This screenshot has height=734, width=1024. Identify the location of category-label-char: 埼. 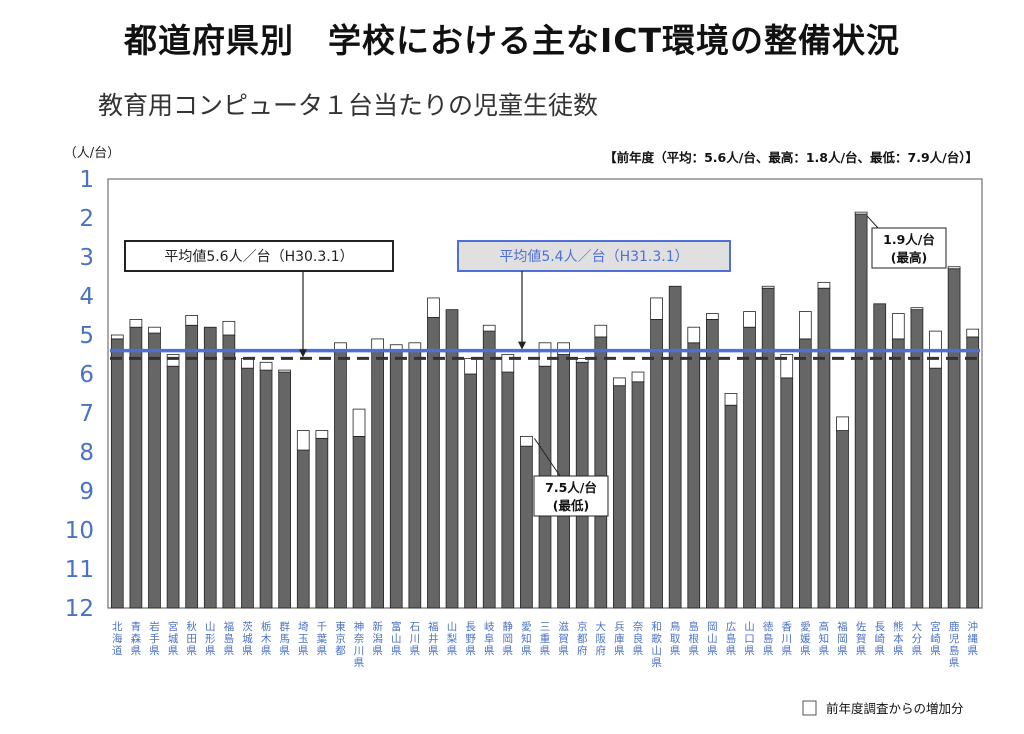
(303, 626).